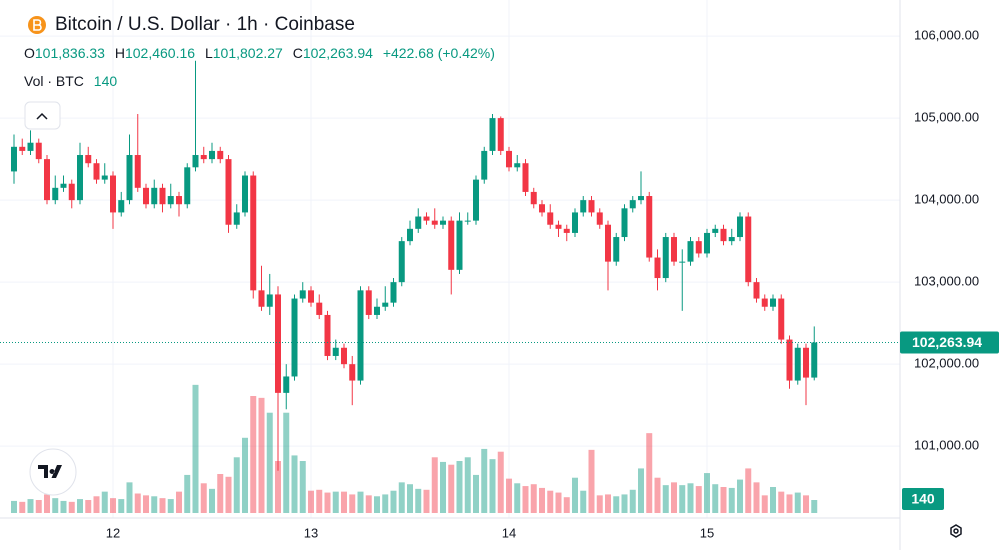 The height and width of the screenshot is (550, 999). I want to click on tradingview-logo, so click(53, 472).